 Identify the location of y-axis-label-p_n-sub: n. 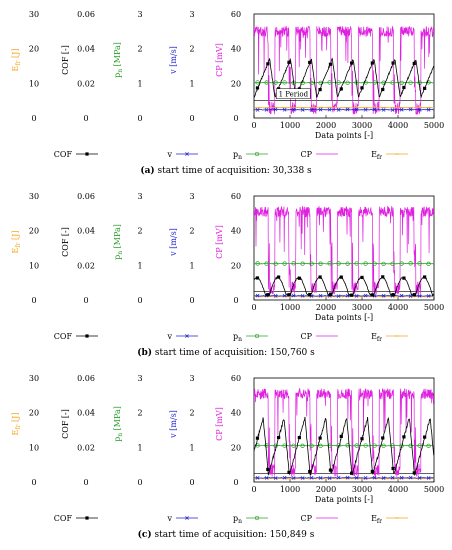
(120, 71).